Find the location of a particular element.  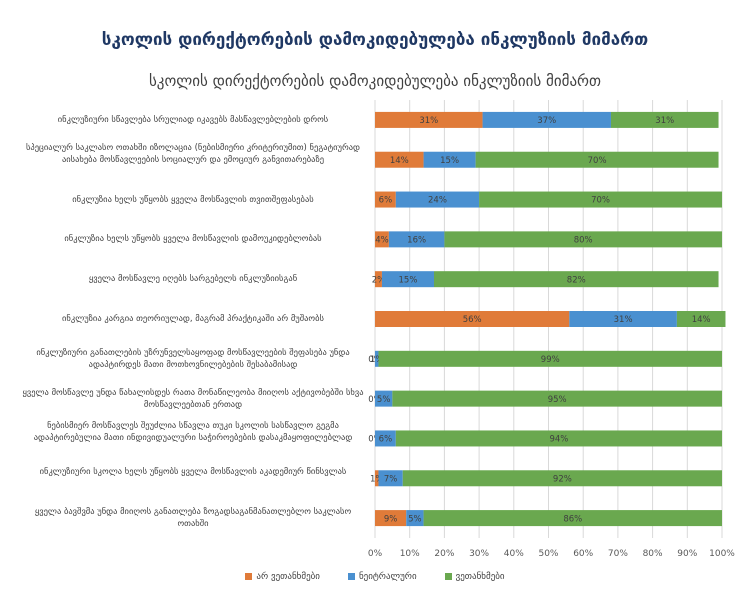

data-label: 4% is located at coordinates (382, 241).